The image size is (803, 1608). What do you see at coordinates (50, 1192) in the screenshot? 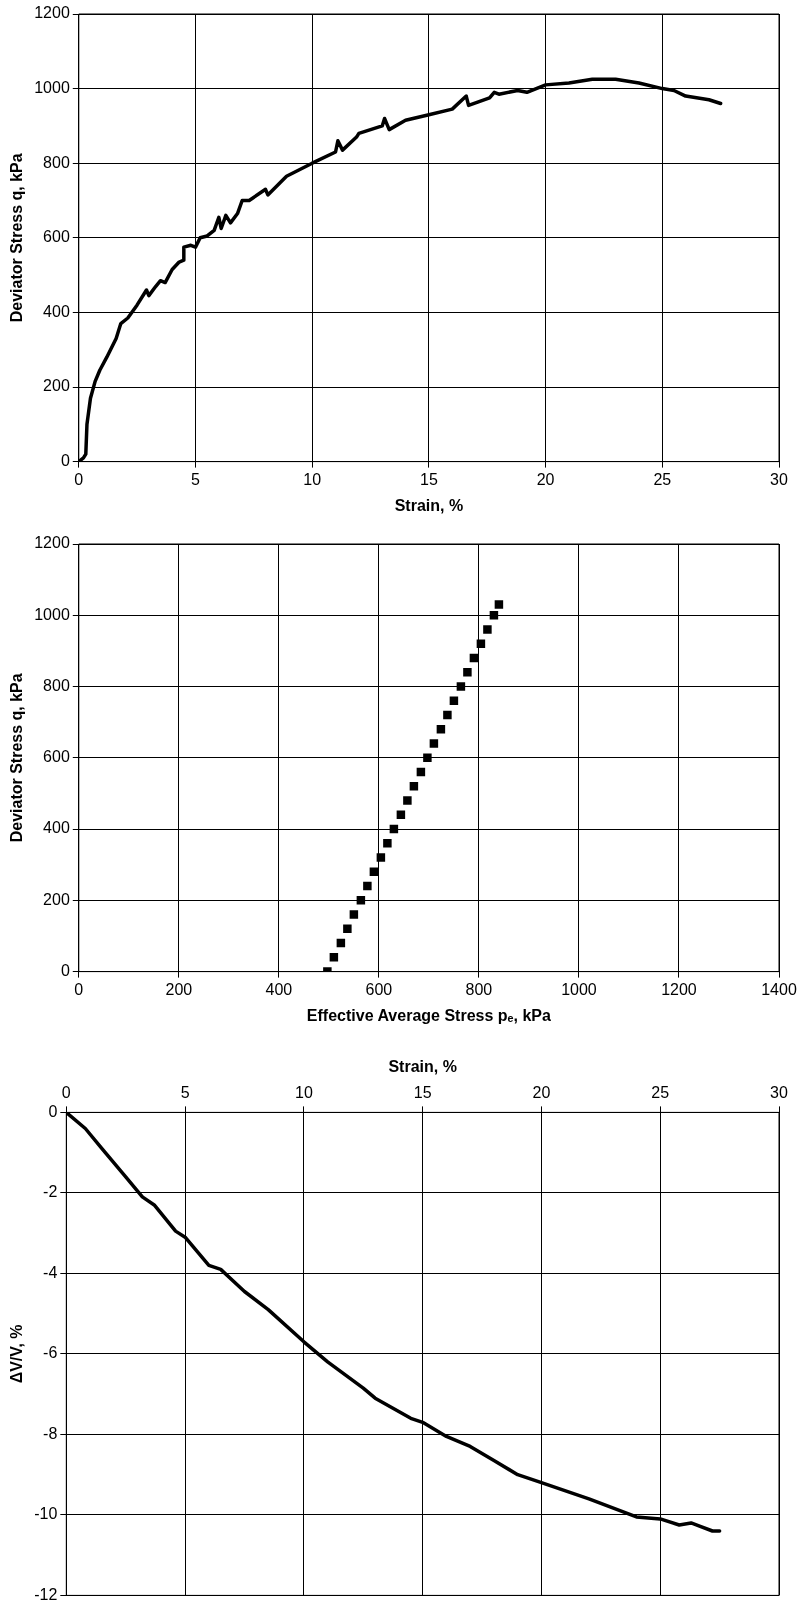
I see `y-tick-label: -2` at bounding box center [50, 1192].